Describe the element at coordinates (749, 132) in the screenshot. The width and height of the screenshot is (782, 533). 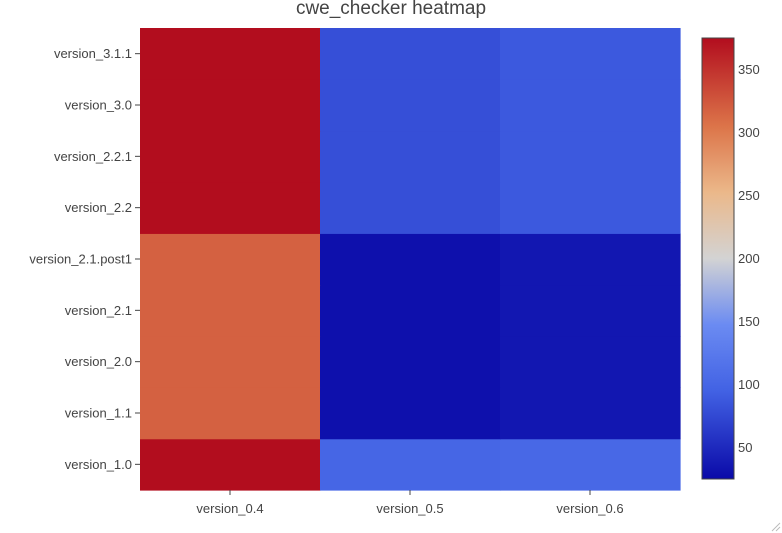
I see `colorbar-tick-label: 300` at that location.